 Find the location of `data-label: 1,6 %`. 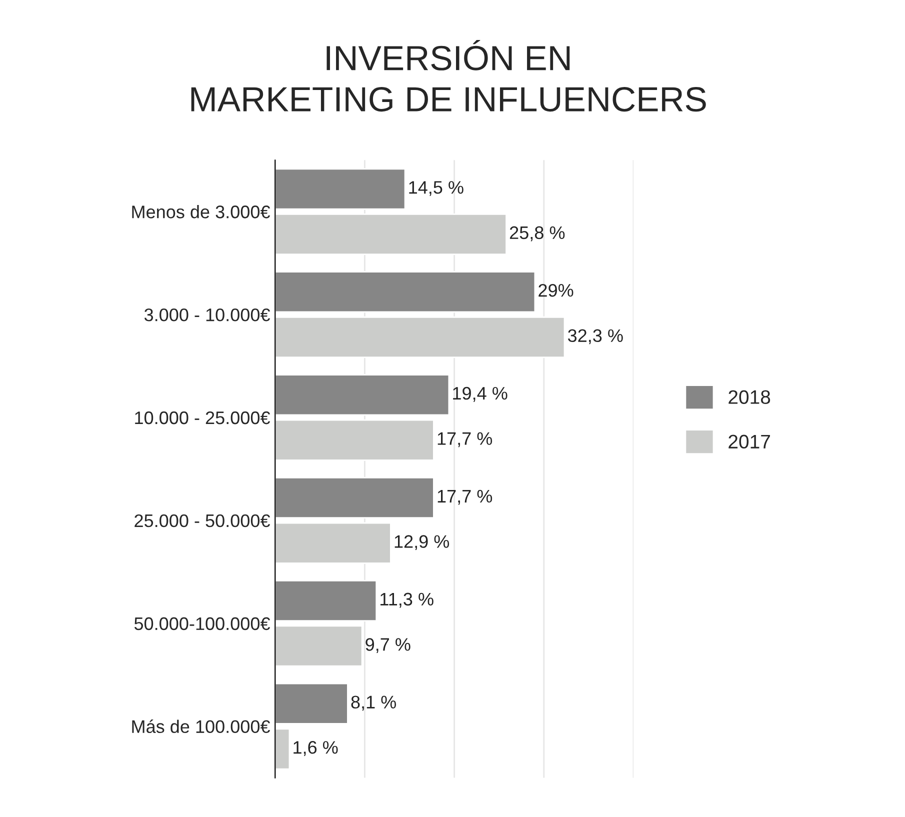

data-label: 1,6 % is located at coordinates (316, 748).